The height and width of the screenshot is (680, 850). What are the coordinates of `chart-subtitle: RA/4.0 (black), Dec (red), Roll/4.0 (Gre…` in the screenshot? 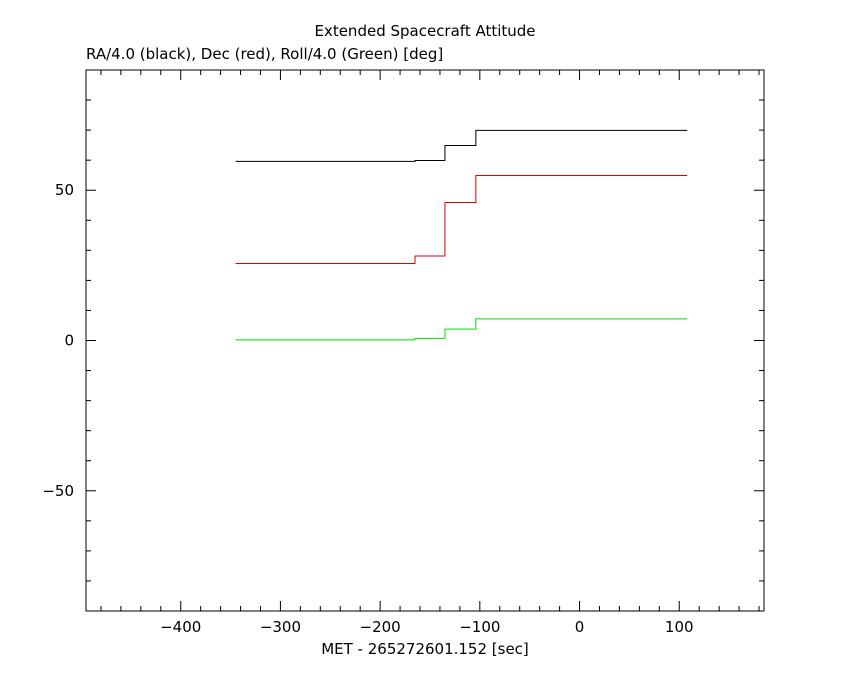 It's located at (265, 54).